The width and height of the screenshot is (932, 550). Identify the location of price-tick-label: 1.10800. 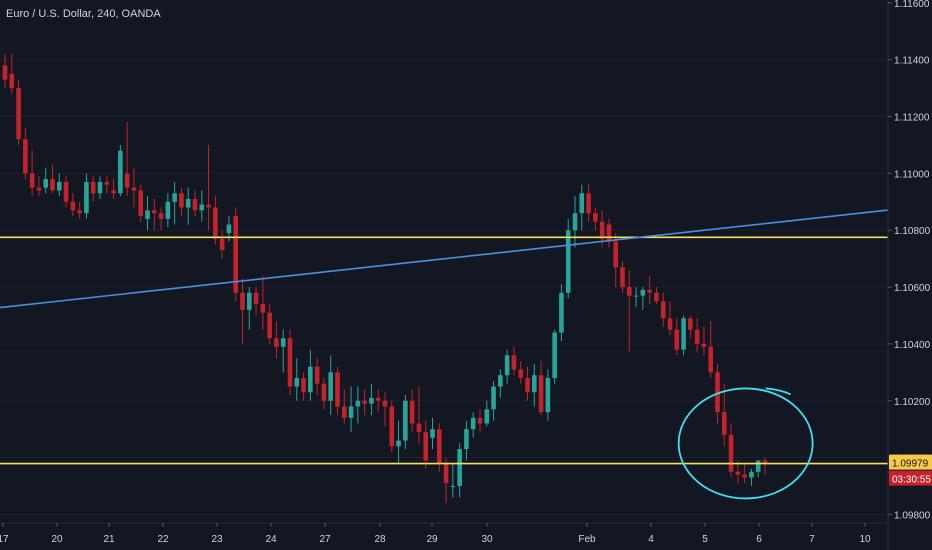
(912, 231).